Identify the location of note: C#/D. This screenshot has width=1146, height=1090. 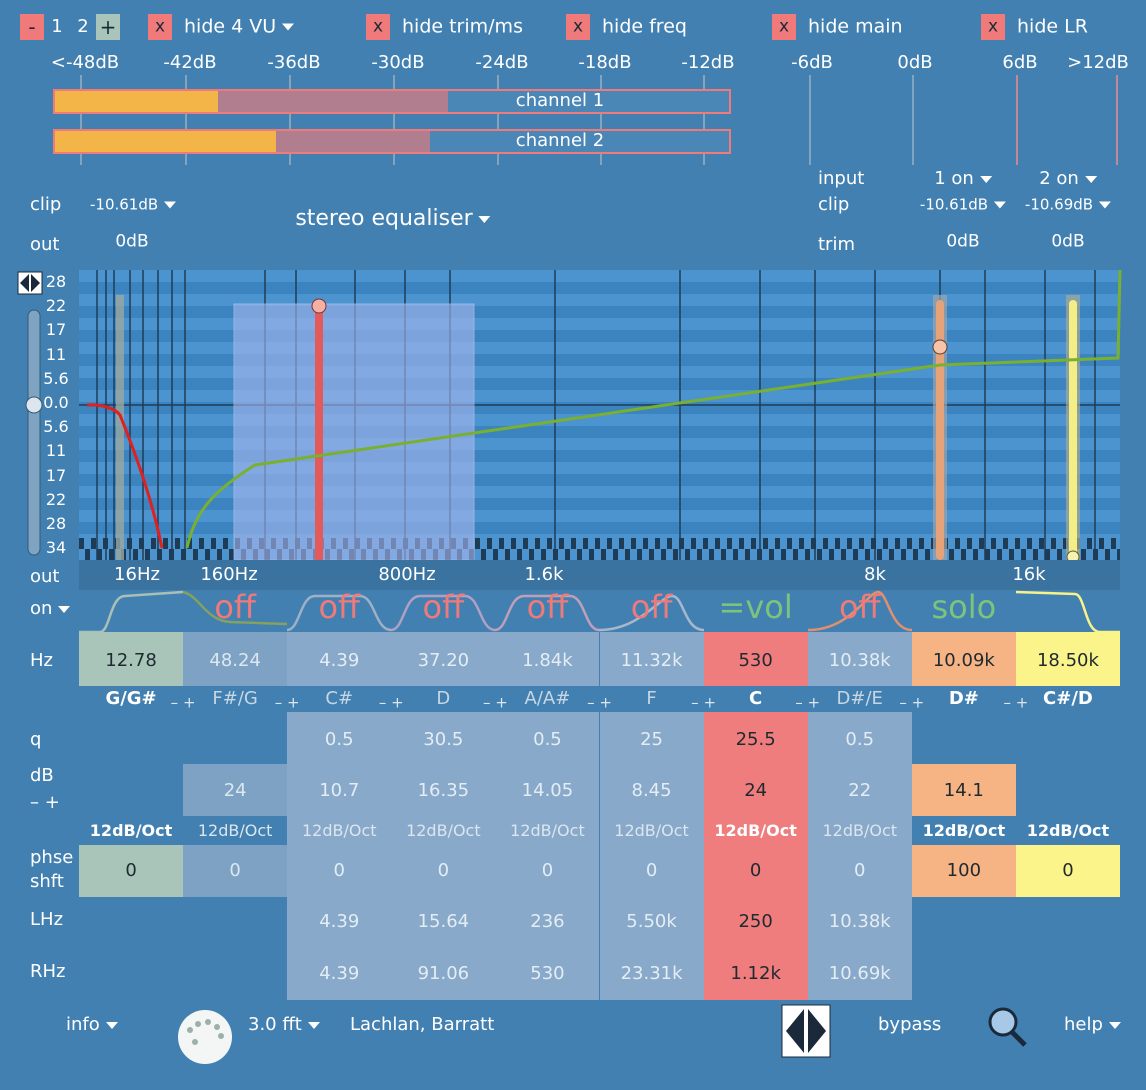
(1068, 698).